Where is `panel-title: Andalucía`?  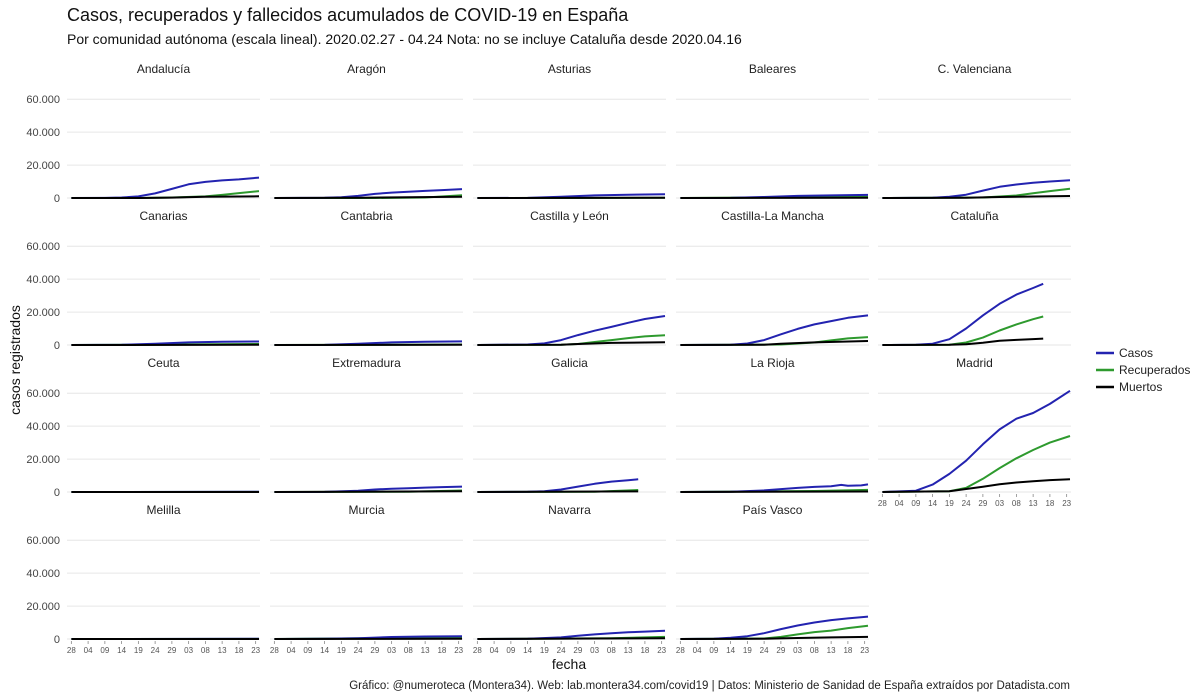
panel-title: Andalucía is located at coordinates (164, 69).